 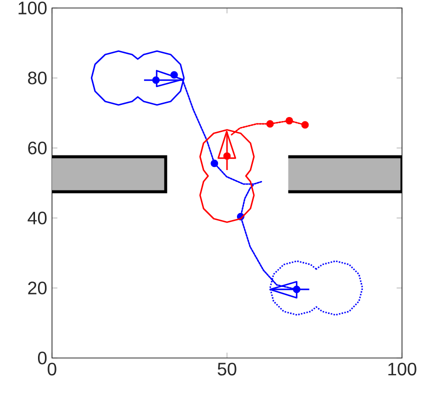 What do you see at coordinates (42, 358) in the screenshot?
I see `y-tick-label: 0` at bounding box center [42, 358].